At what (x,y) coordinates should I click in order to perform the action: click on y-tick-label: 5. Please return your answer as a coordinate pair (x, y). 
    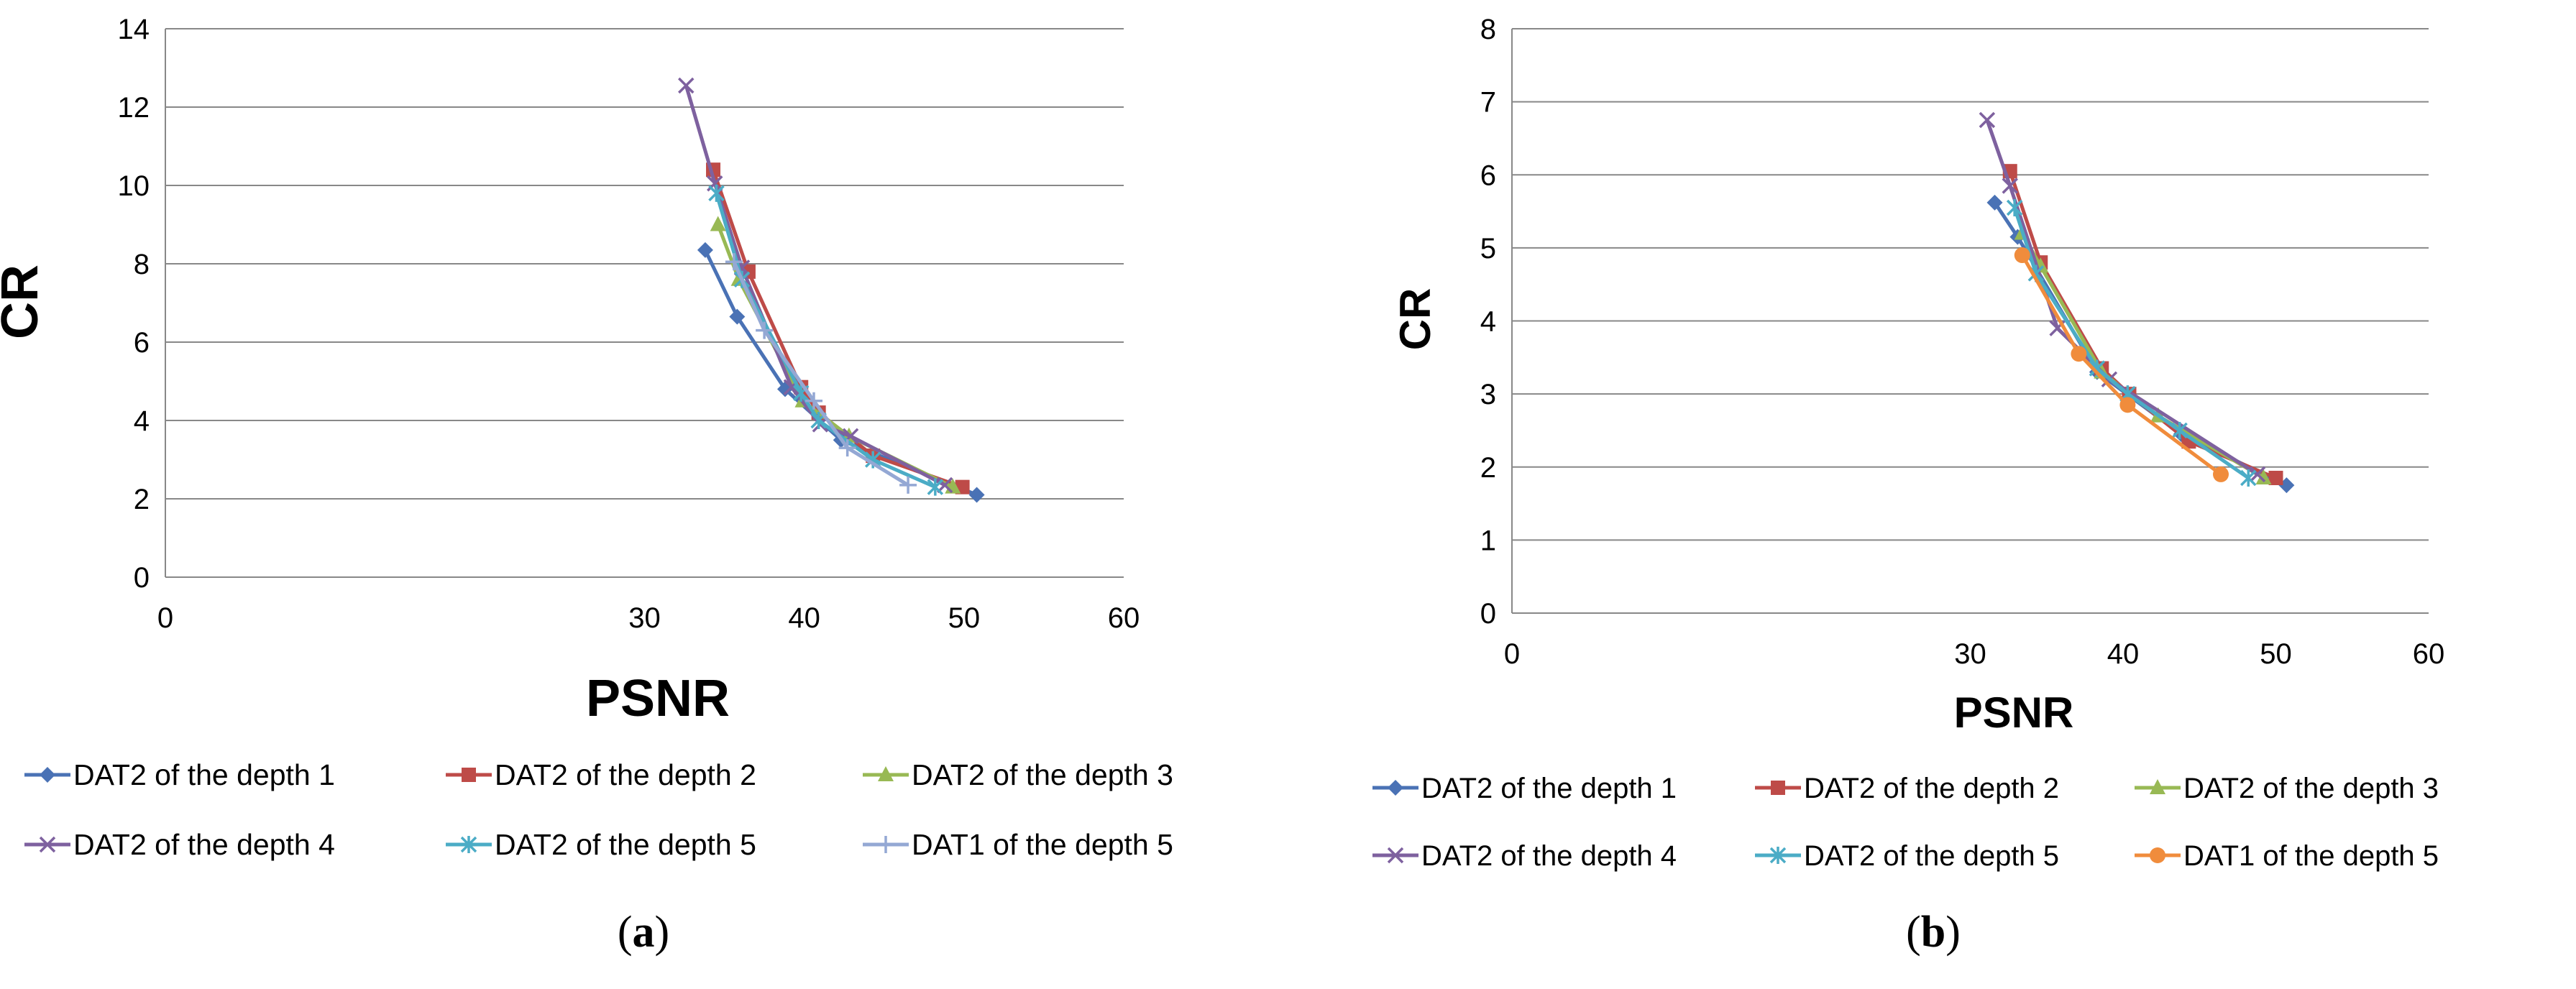
    Looking at the image, I should click on (1488, 248).